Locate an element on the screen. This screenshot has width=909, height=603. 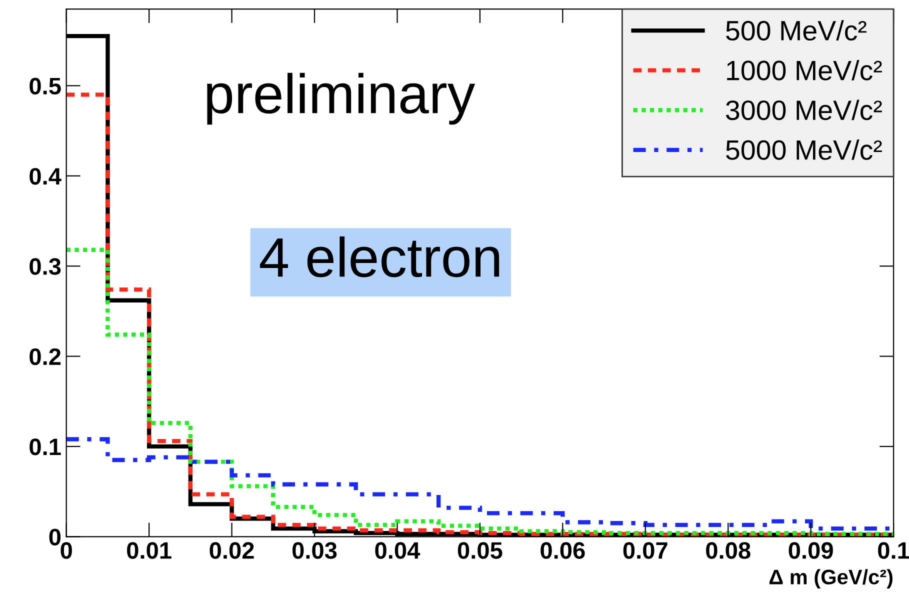
x-tick-label: 0.05 is located at coordinates (480, 550).